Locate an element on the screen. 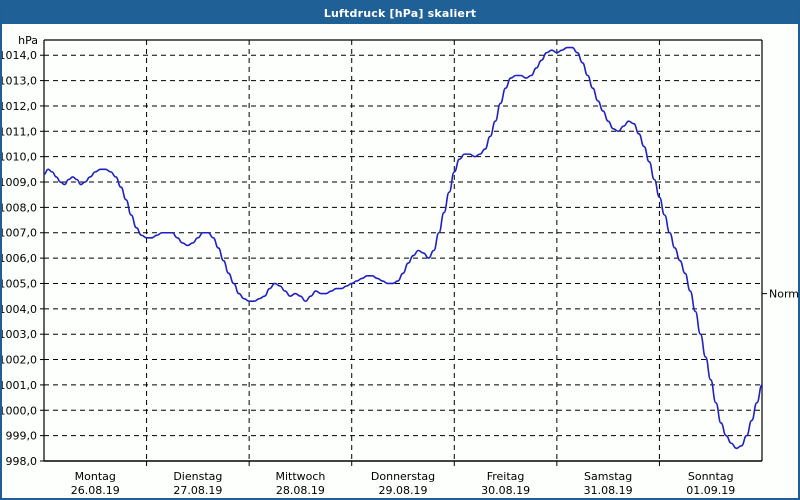  normal-marker: Normal is located at coordinates (780, 294).